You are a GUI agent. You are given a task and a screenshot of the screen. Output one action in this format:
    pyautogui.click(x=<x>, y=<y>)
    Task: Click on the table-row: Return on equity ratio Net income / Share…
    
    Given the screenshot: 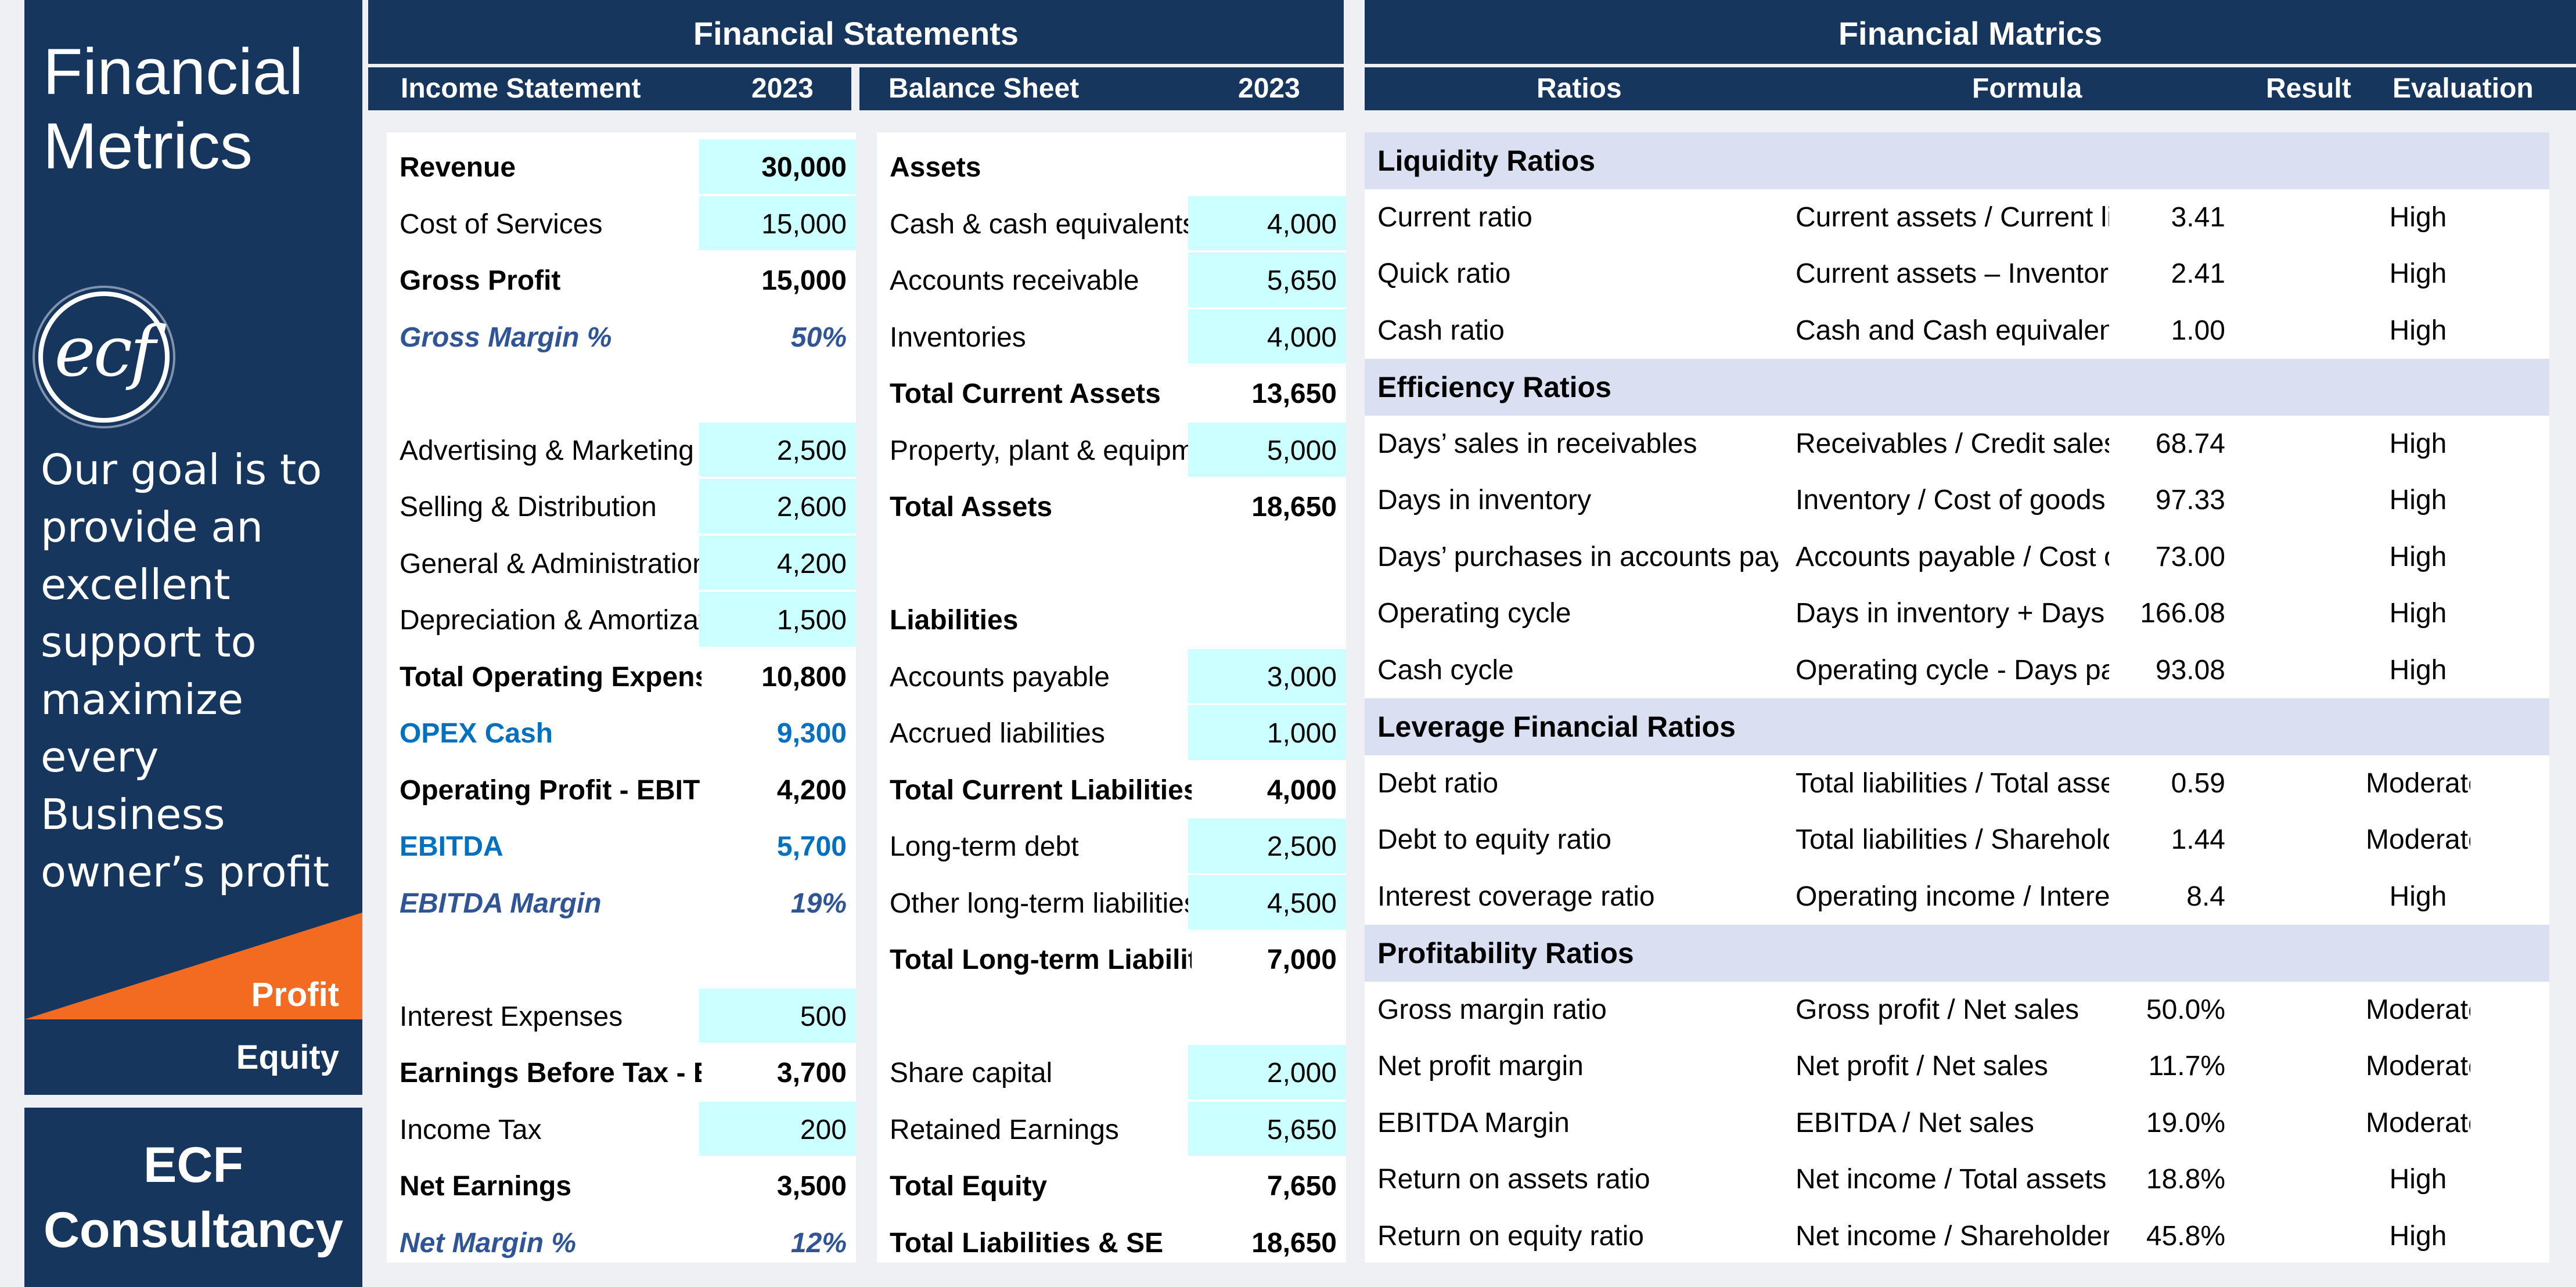 What is the action you would take?
    pyautogui.click(x=1957, y=1236)
    